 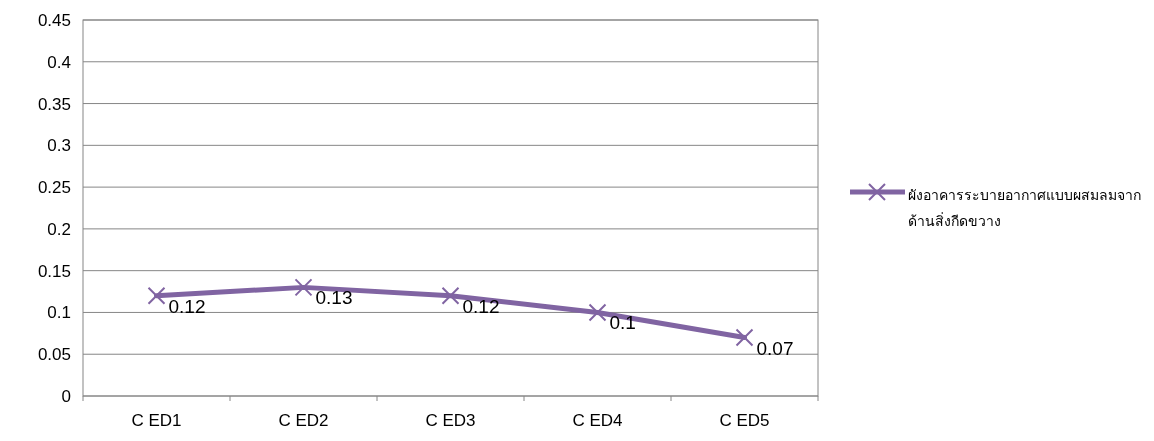 What do you see at coordinates (54, 20) in the screenshot?
I see `y-tick-label: 0.45` at bounding box center [54, 20].